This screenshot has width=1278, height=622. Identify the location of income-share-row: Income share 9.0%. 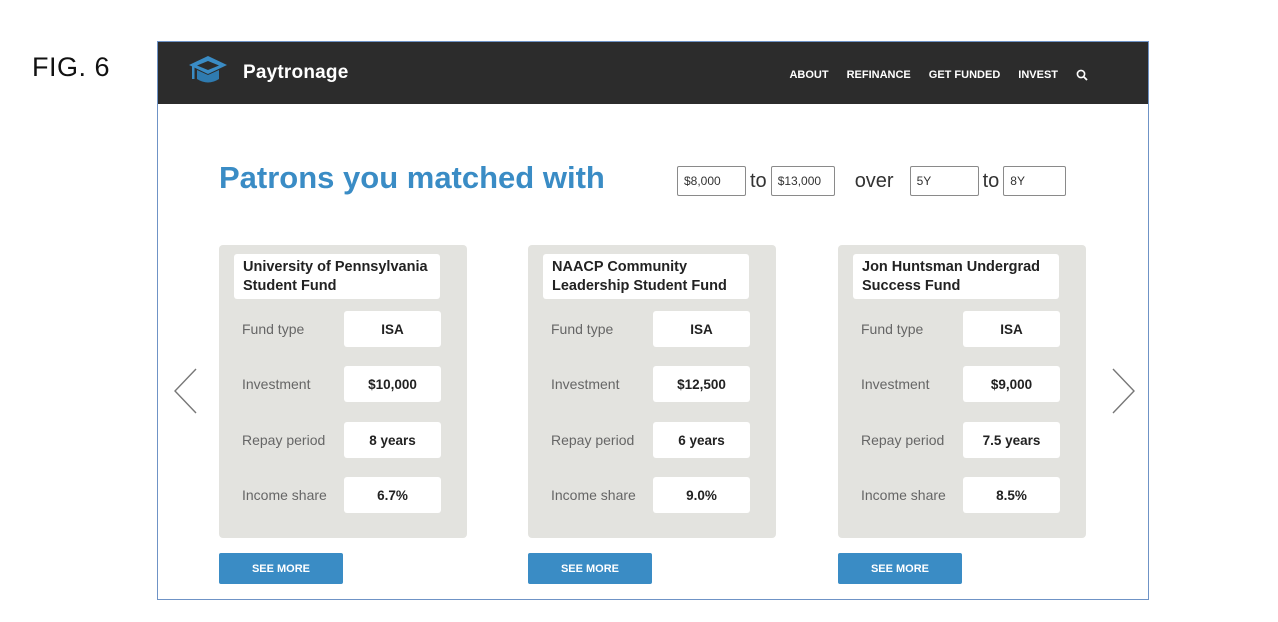
(656, 496).